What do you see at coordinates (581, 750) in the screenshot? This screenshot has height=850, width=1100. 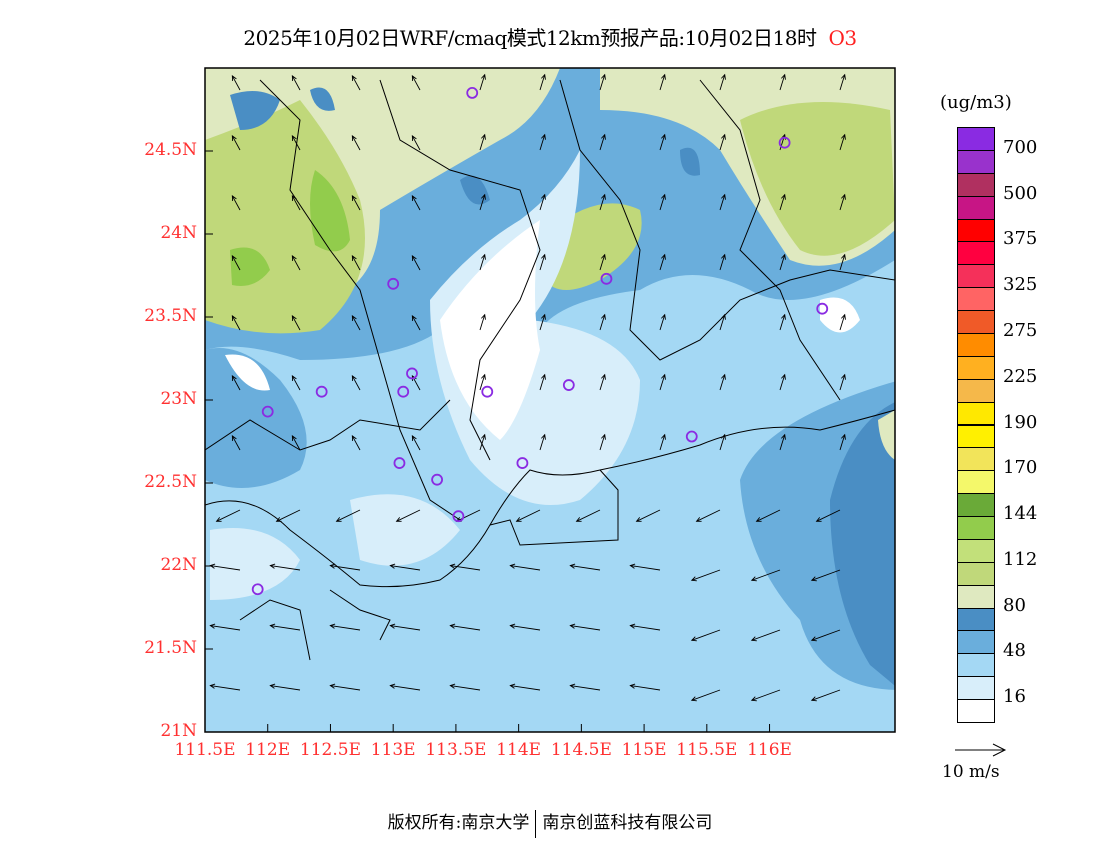 I see `lon-label: 114.5E` at bounding box center [581, 750].